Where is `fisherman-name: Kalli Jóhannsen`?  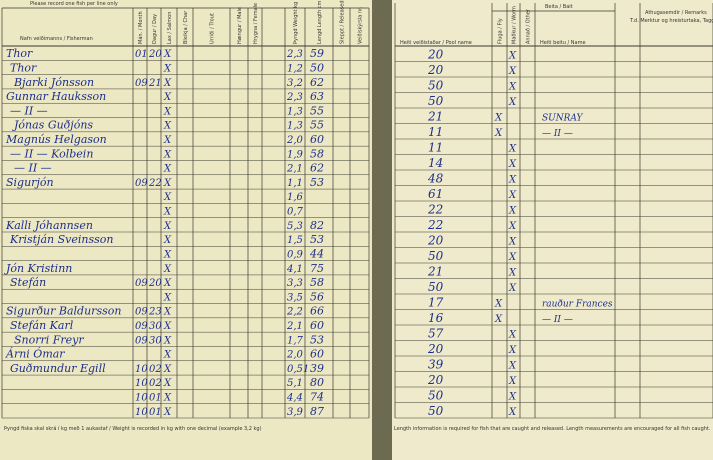
fisherman-name: Kalli Jóhannsen is located at coordinates (49, 225).